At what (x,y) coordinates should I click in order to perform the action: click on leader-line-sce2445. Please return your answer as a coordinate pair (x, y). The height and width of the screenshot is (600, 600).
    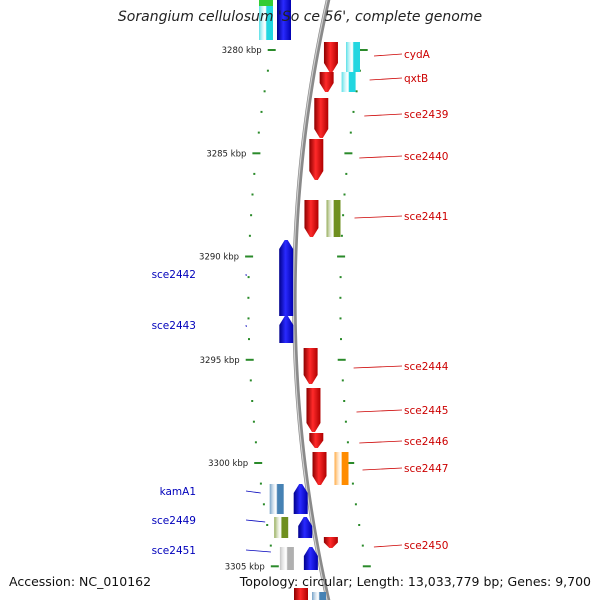
    Looking at the image, I should click on (379, 411).